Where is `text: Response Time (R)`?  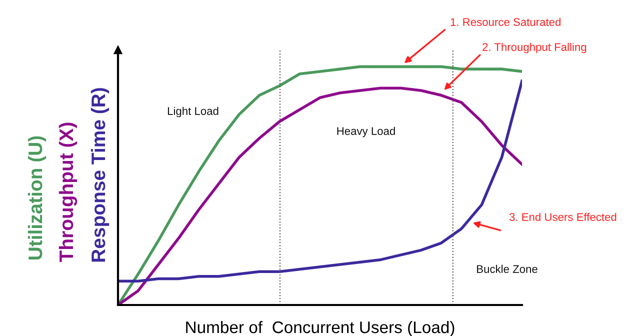
text: Response Time (R) is located at coordinates (100, 175).